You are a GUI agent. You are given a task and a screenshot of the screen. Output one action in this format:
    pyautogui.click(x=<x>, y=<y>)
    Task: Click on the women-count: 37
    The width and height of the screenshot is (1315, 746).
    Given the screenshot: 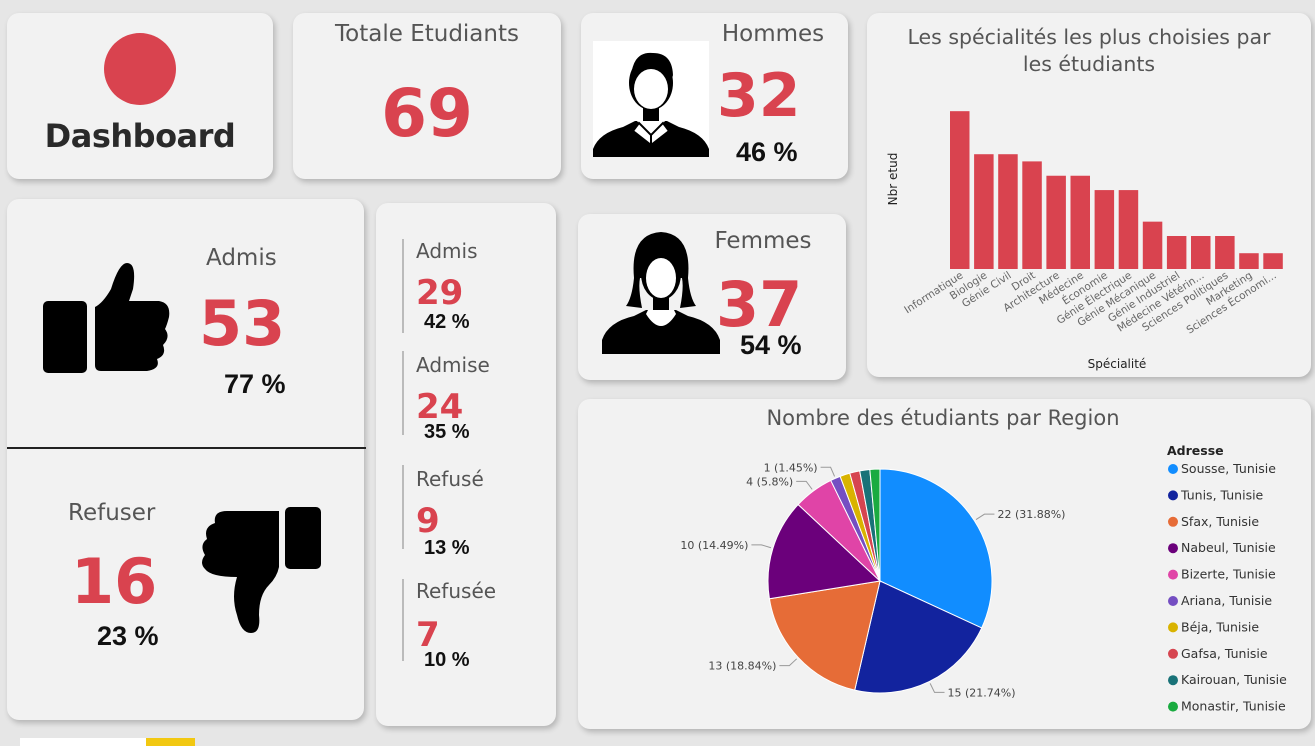 What is the action you would take?
    pyautogui.click(x=759, y=304)
    